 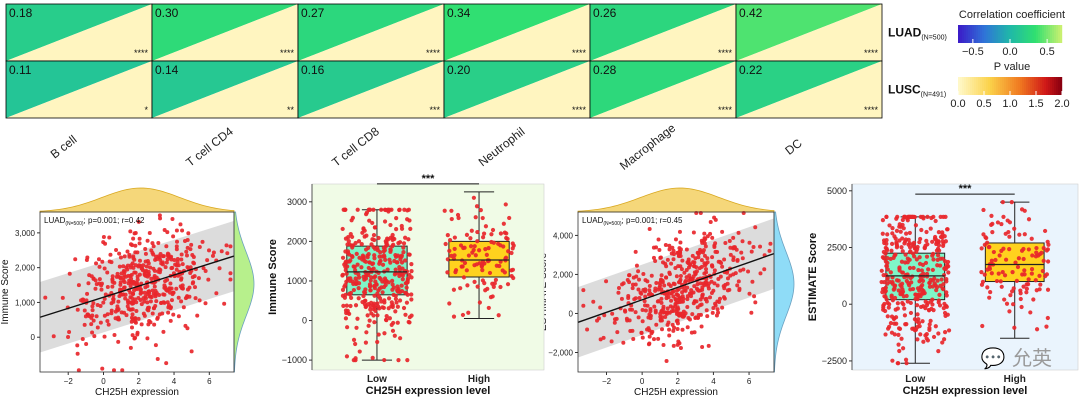 I want to click on y-tick-label: 1000, so click(x=297, y=281).